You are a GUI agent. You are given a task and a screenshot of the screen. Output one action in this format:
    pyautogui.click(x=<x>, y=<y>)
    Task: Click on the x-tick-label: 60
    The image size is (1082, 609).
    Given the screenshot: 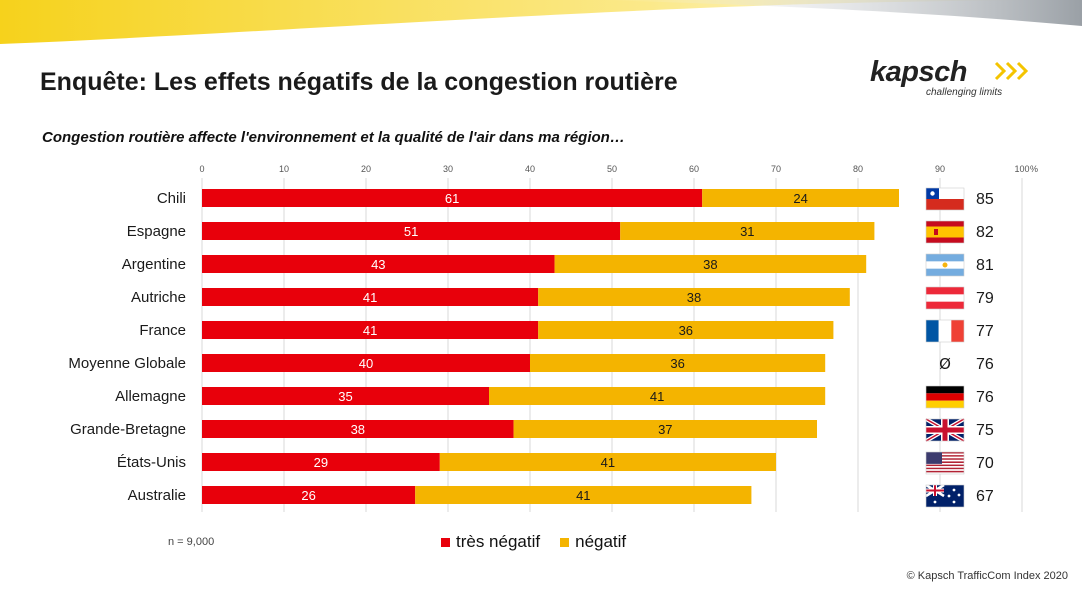 What is the action you would take?
    pyautogui.click(x=694, y=169)
    